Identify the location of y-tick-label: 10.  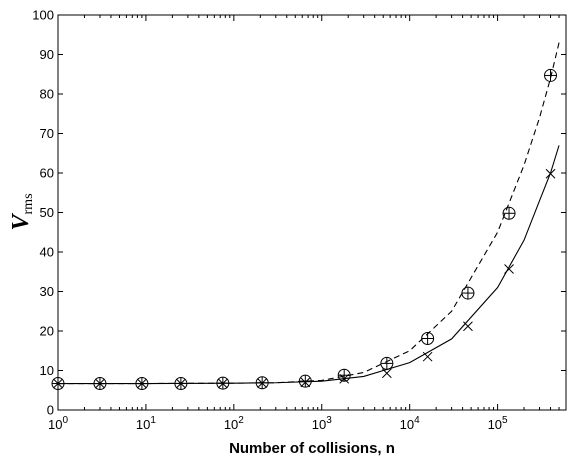
(47, 370).